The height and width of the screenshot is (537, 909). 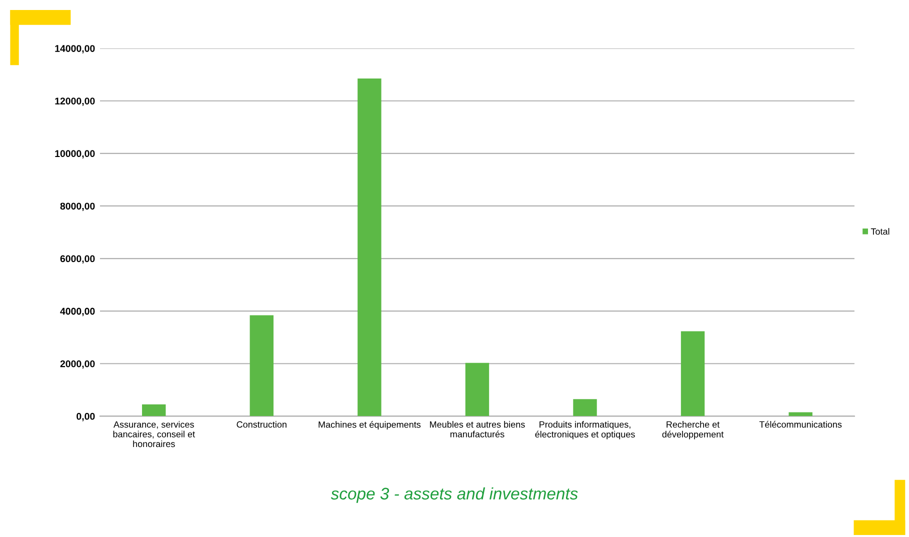 I want to click on x-tick-label: Meubles et autres biens manufacturés, so click(x=477, y=429).